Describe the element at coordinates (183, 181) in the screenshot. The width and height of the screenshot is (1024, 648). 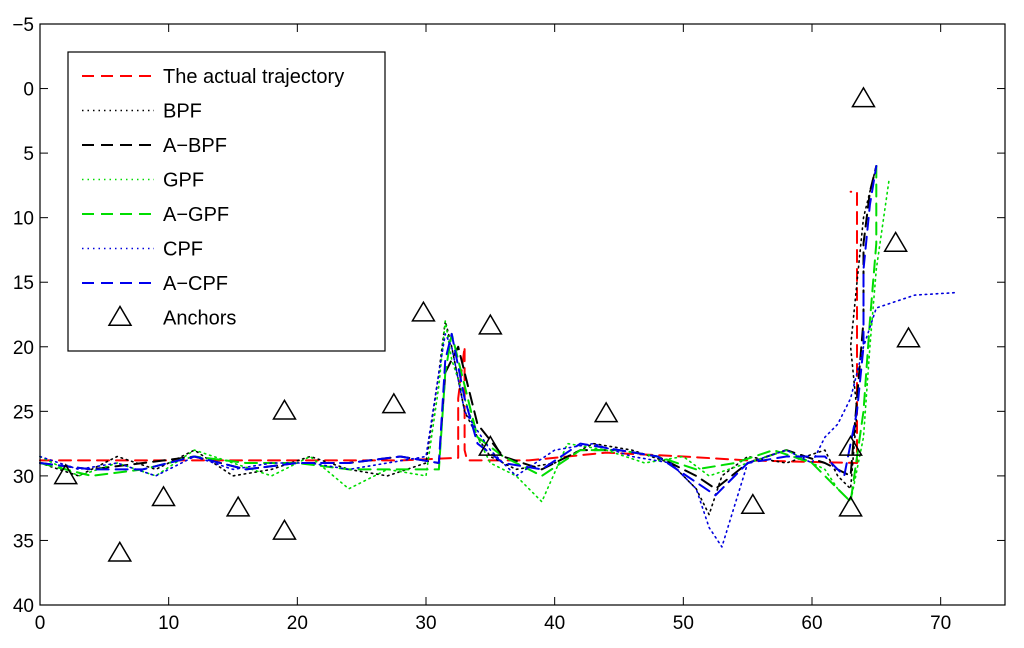
I see `legend-label-gpf: GPF` at that location.